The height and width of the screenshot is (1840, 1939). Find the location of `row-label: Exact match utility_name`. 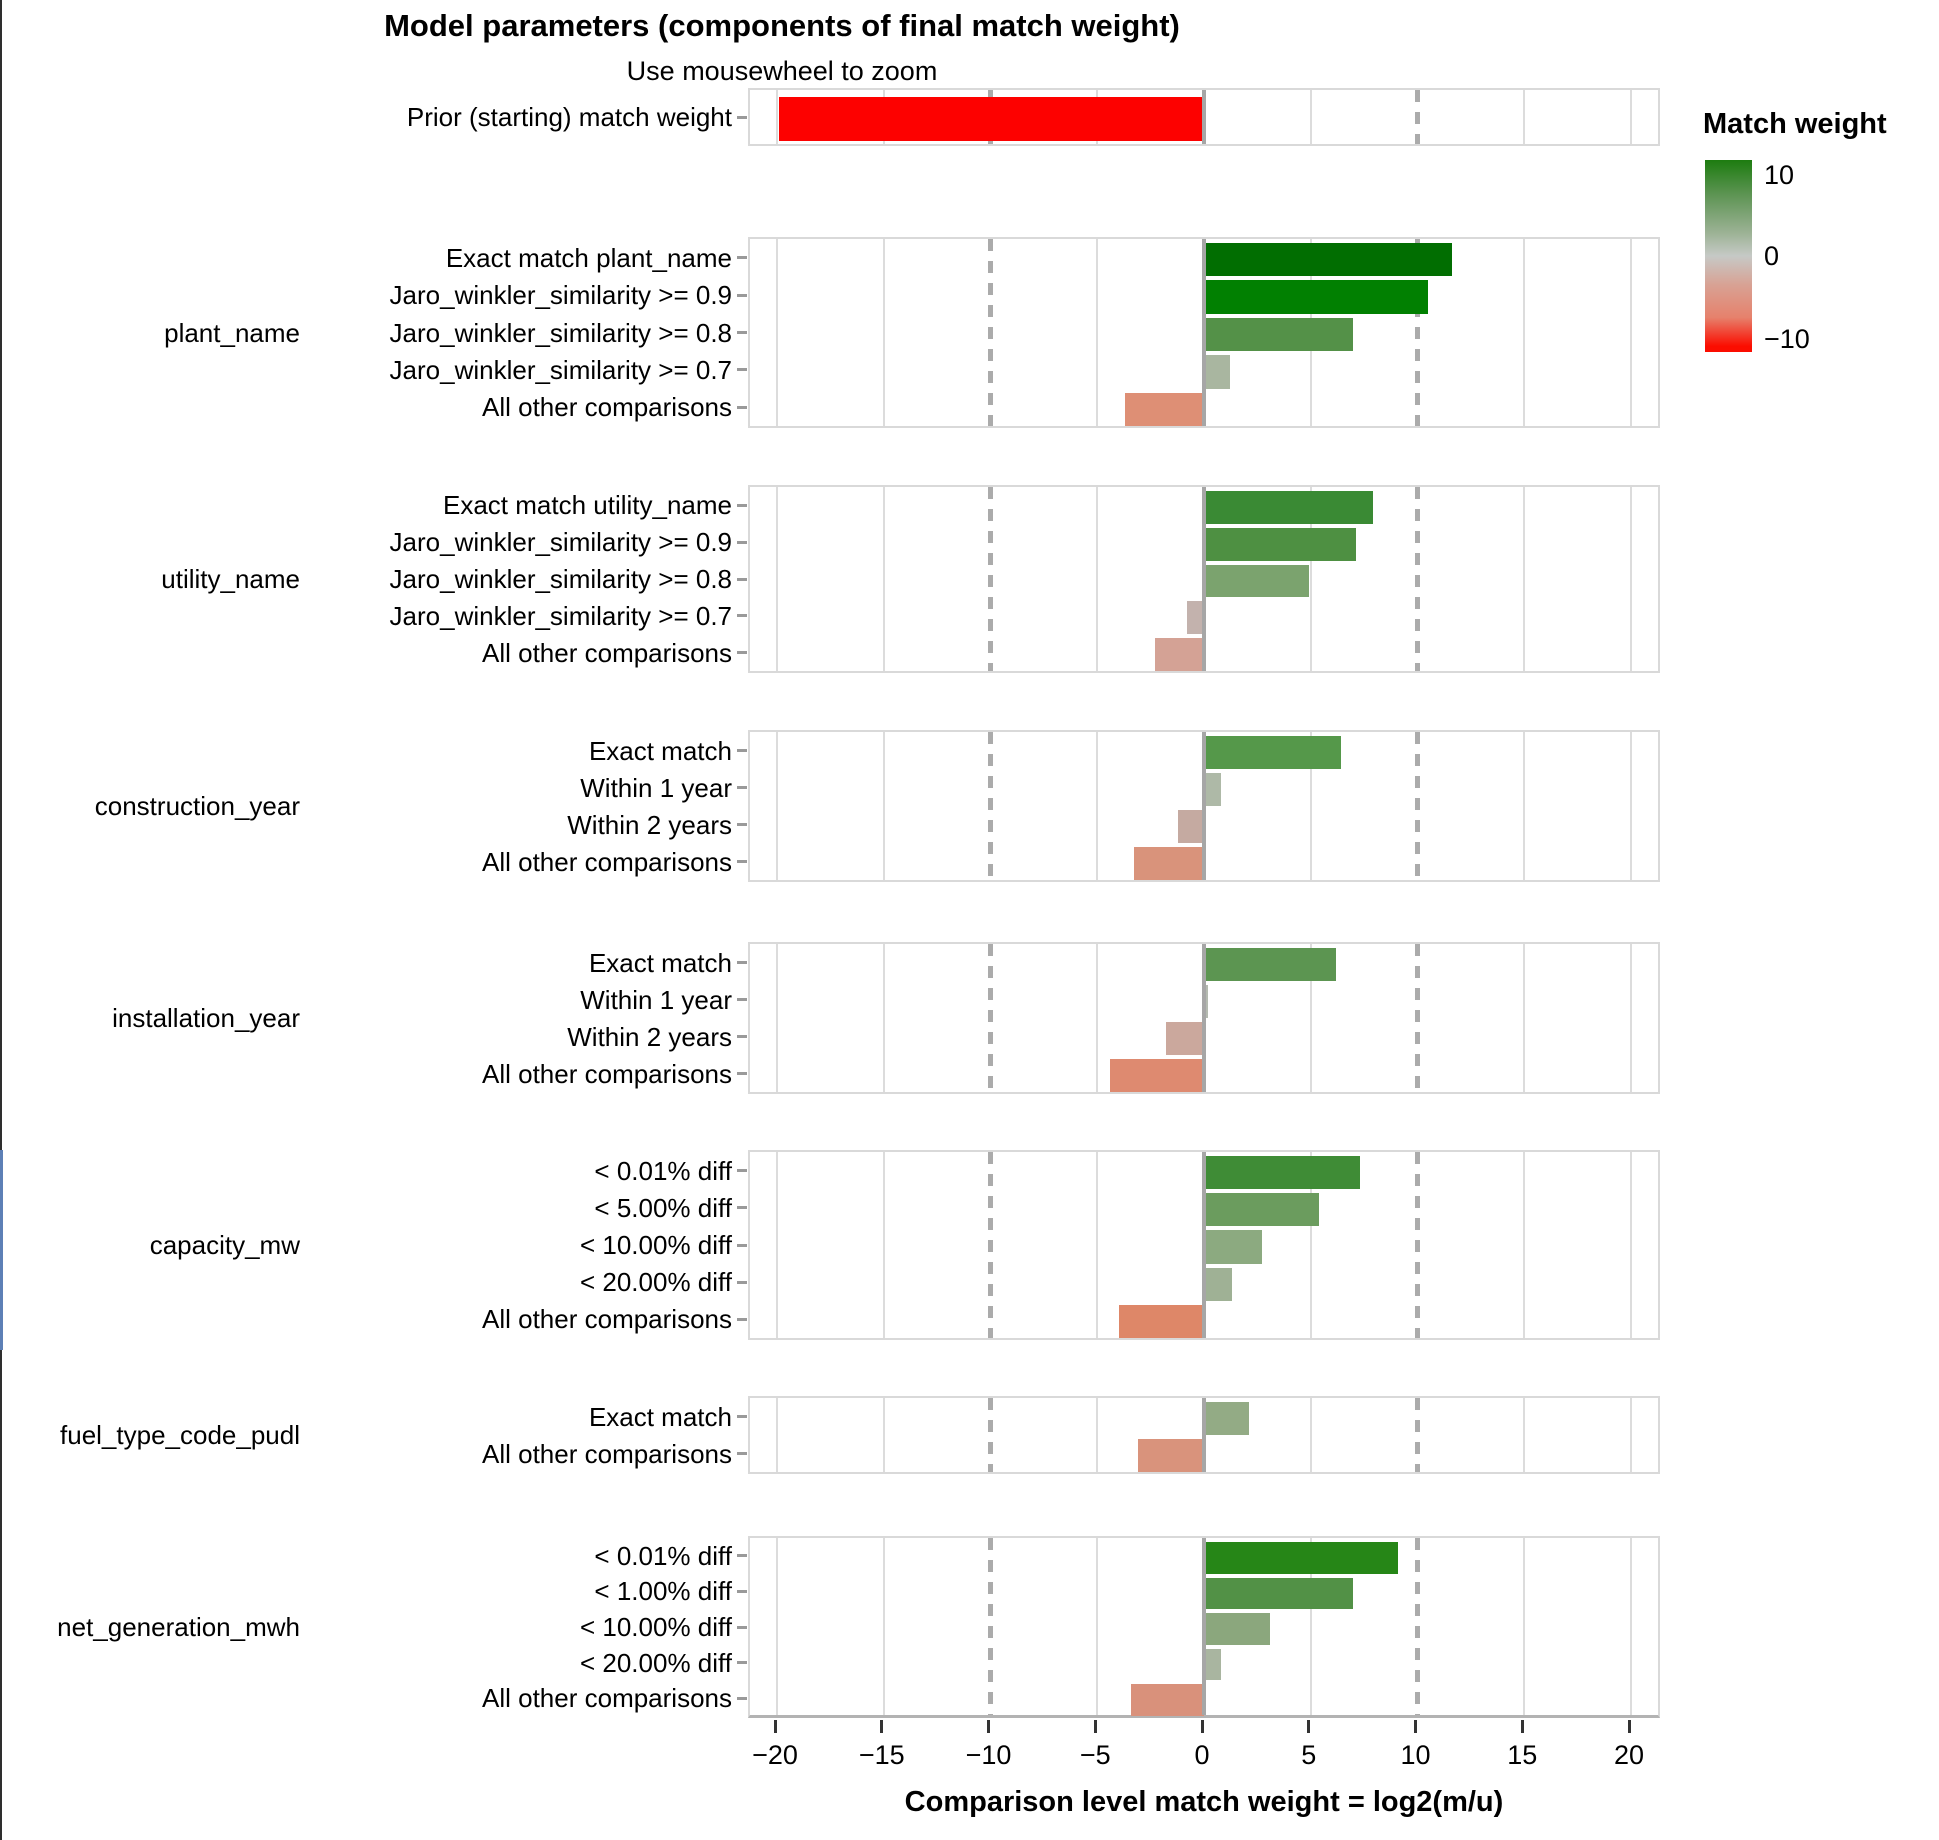

row-label: Exact match utility_name is located at coordinates (587, 505).